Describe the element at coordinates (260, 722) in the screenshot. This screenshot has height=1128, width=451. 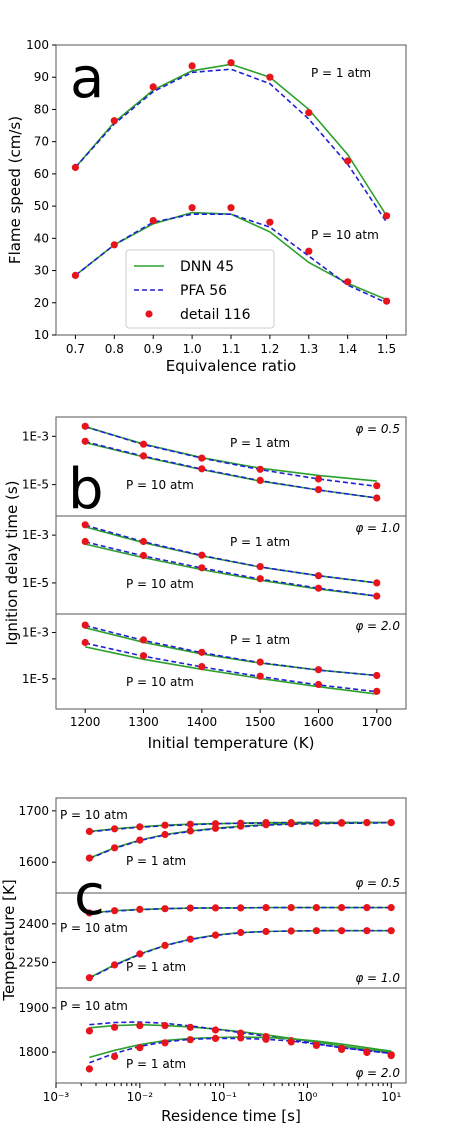
I see `x-tick-label: 1500` at that location.